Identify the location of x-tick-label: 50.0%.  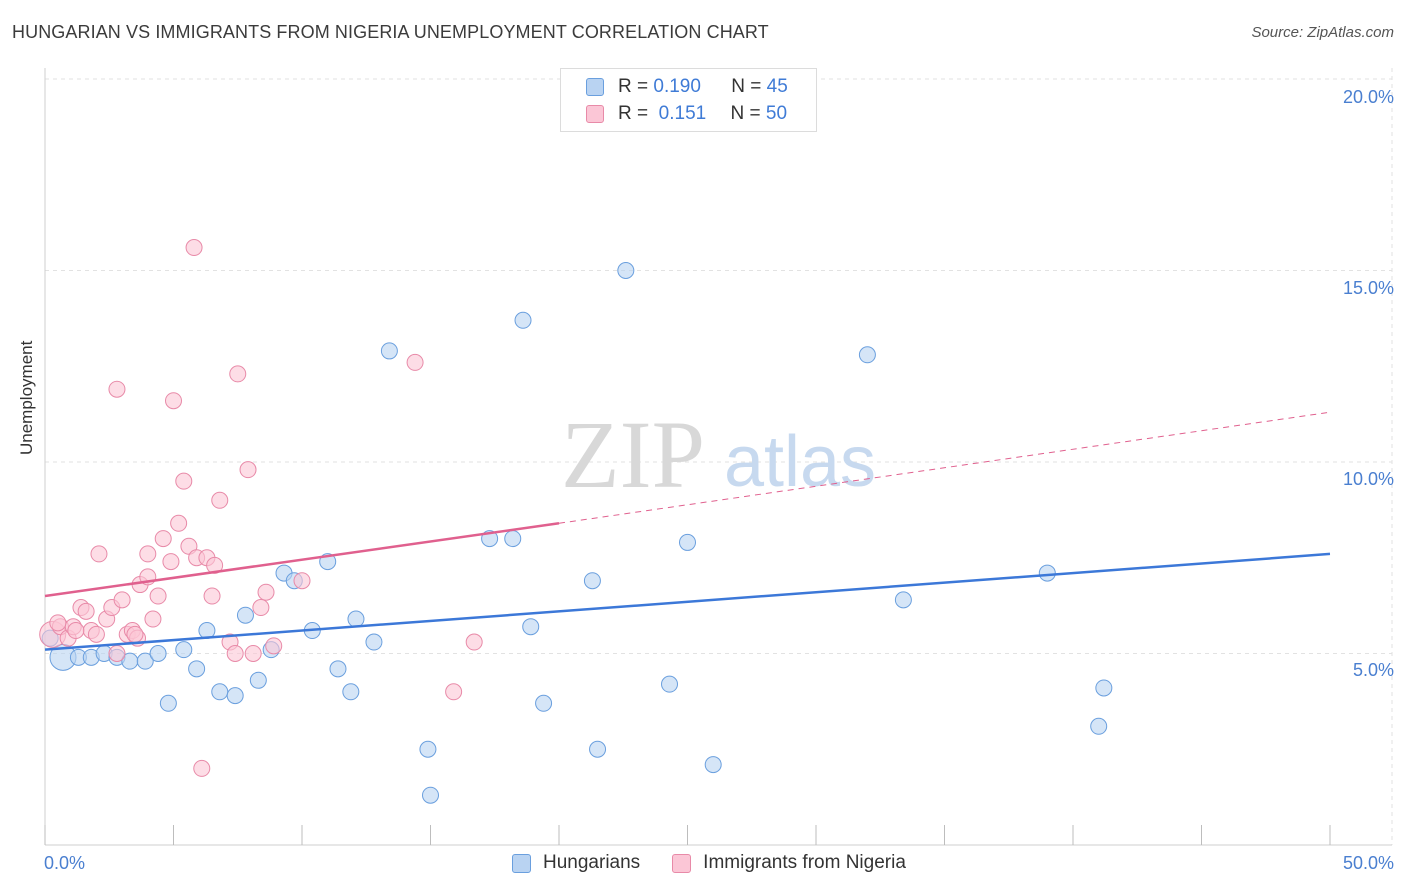
(1368, 863).